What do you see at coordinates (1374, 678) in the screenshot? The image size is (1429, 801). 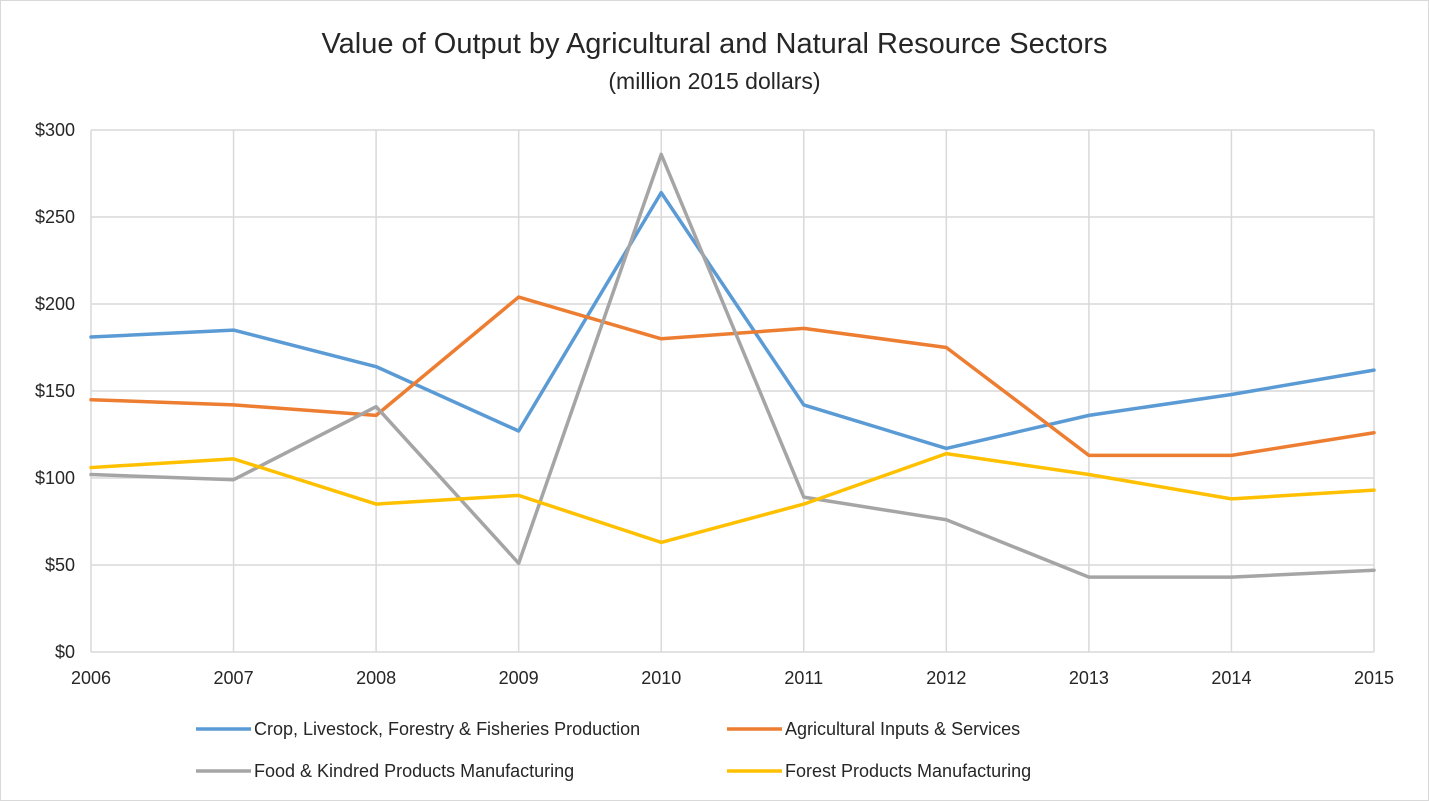 I see `x-tick-label: 2015` at bounding box center [1374, 678].